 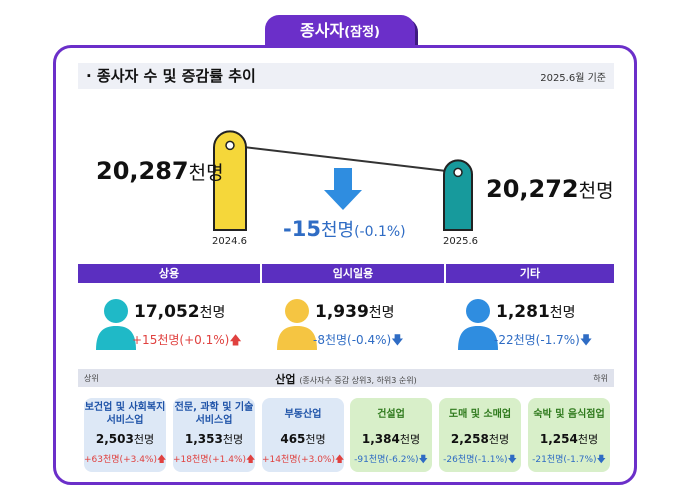 What do you see at coordinates (391, 414) in the screenshot?
I see `industry-name: 건설업` at bounding box center [391, 414].